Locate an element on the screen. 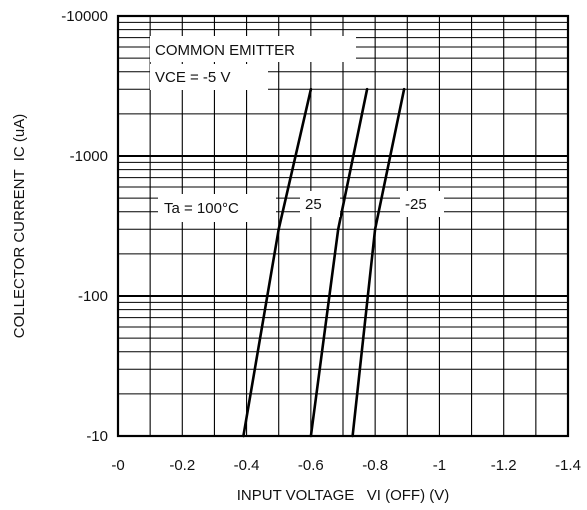 The height and width of the screenshot is (510, 587). x-tick-label: -0.2 is located at coordinates (182, 465).